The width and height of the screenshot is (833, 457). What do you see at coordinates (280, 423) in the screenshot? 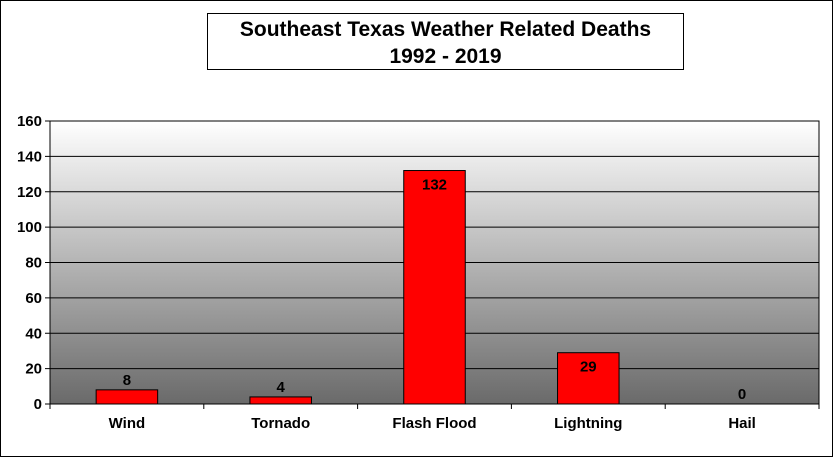
I see `x-category-label: Tornado` at bounding box center [280, 423].